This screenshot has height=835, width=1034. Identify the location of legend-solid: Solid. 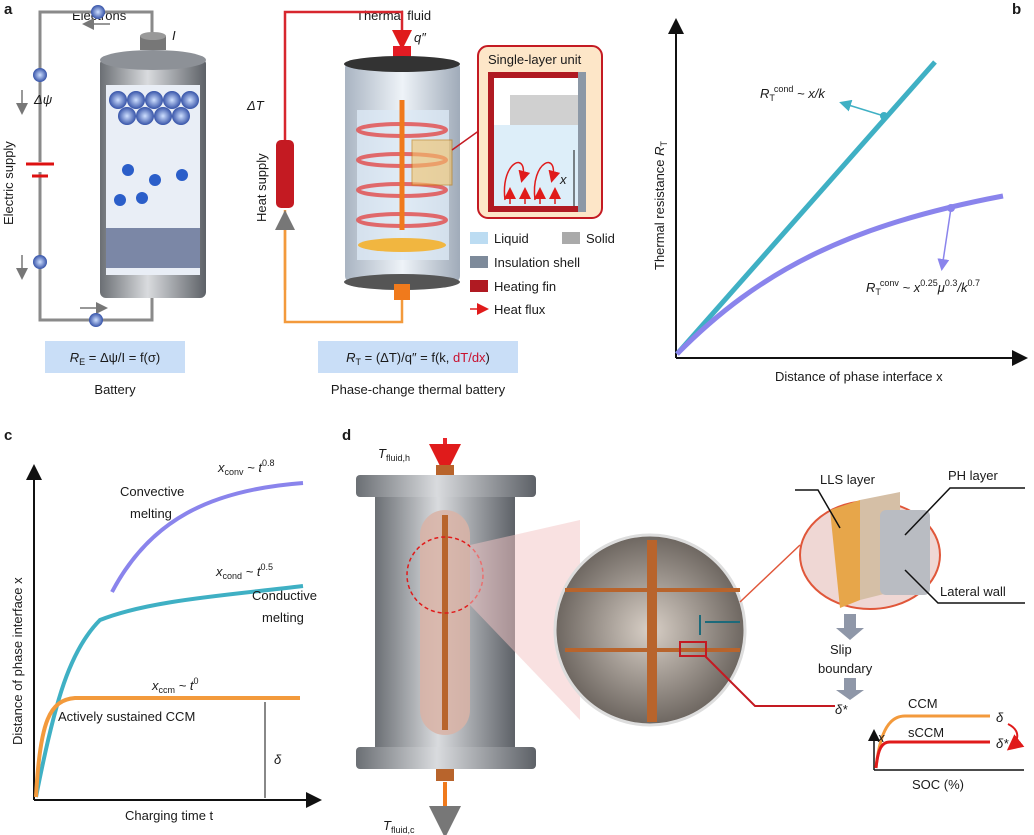
(600, 238).